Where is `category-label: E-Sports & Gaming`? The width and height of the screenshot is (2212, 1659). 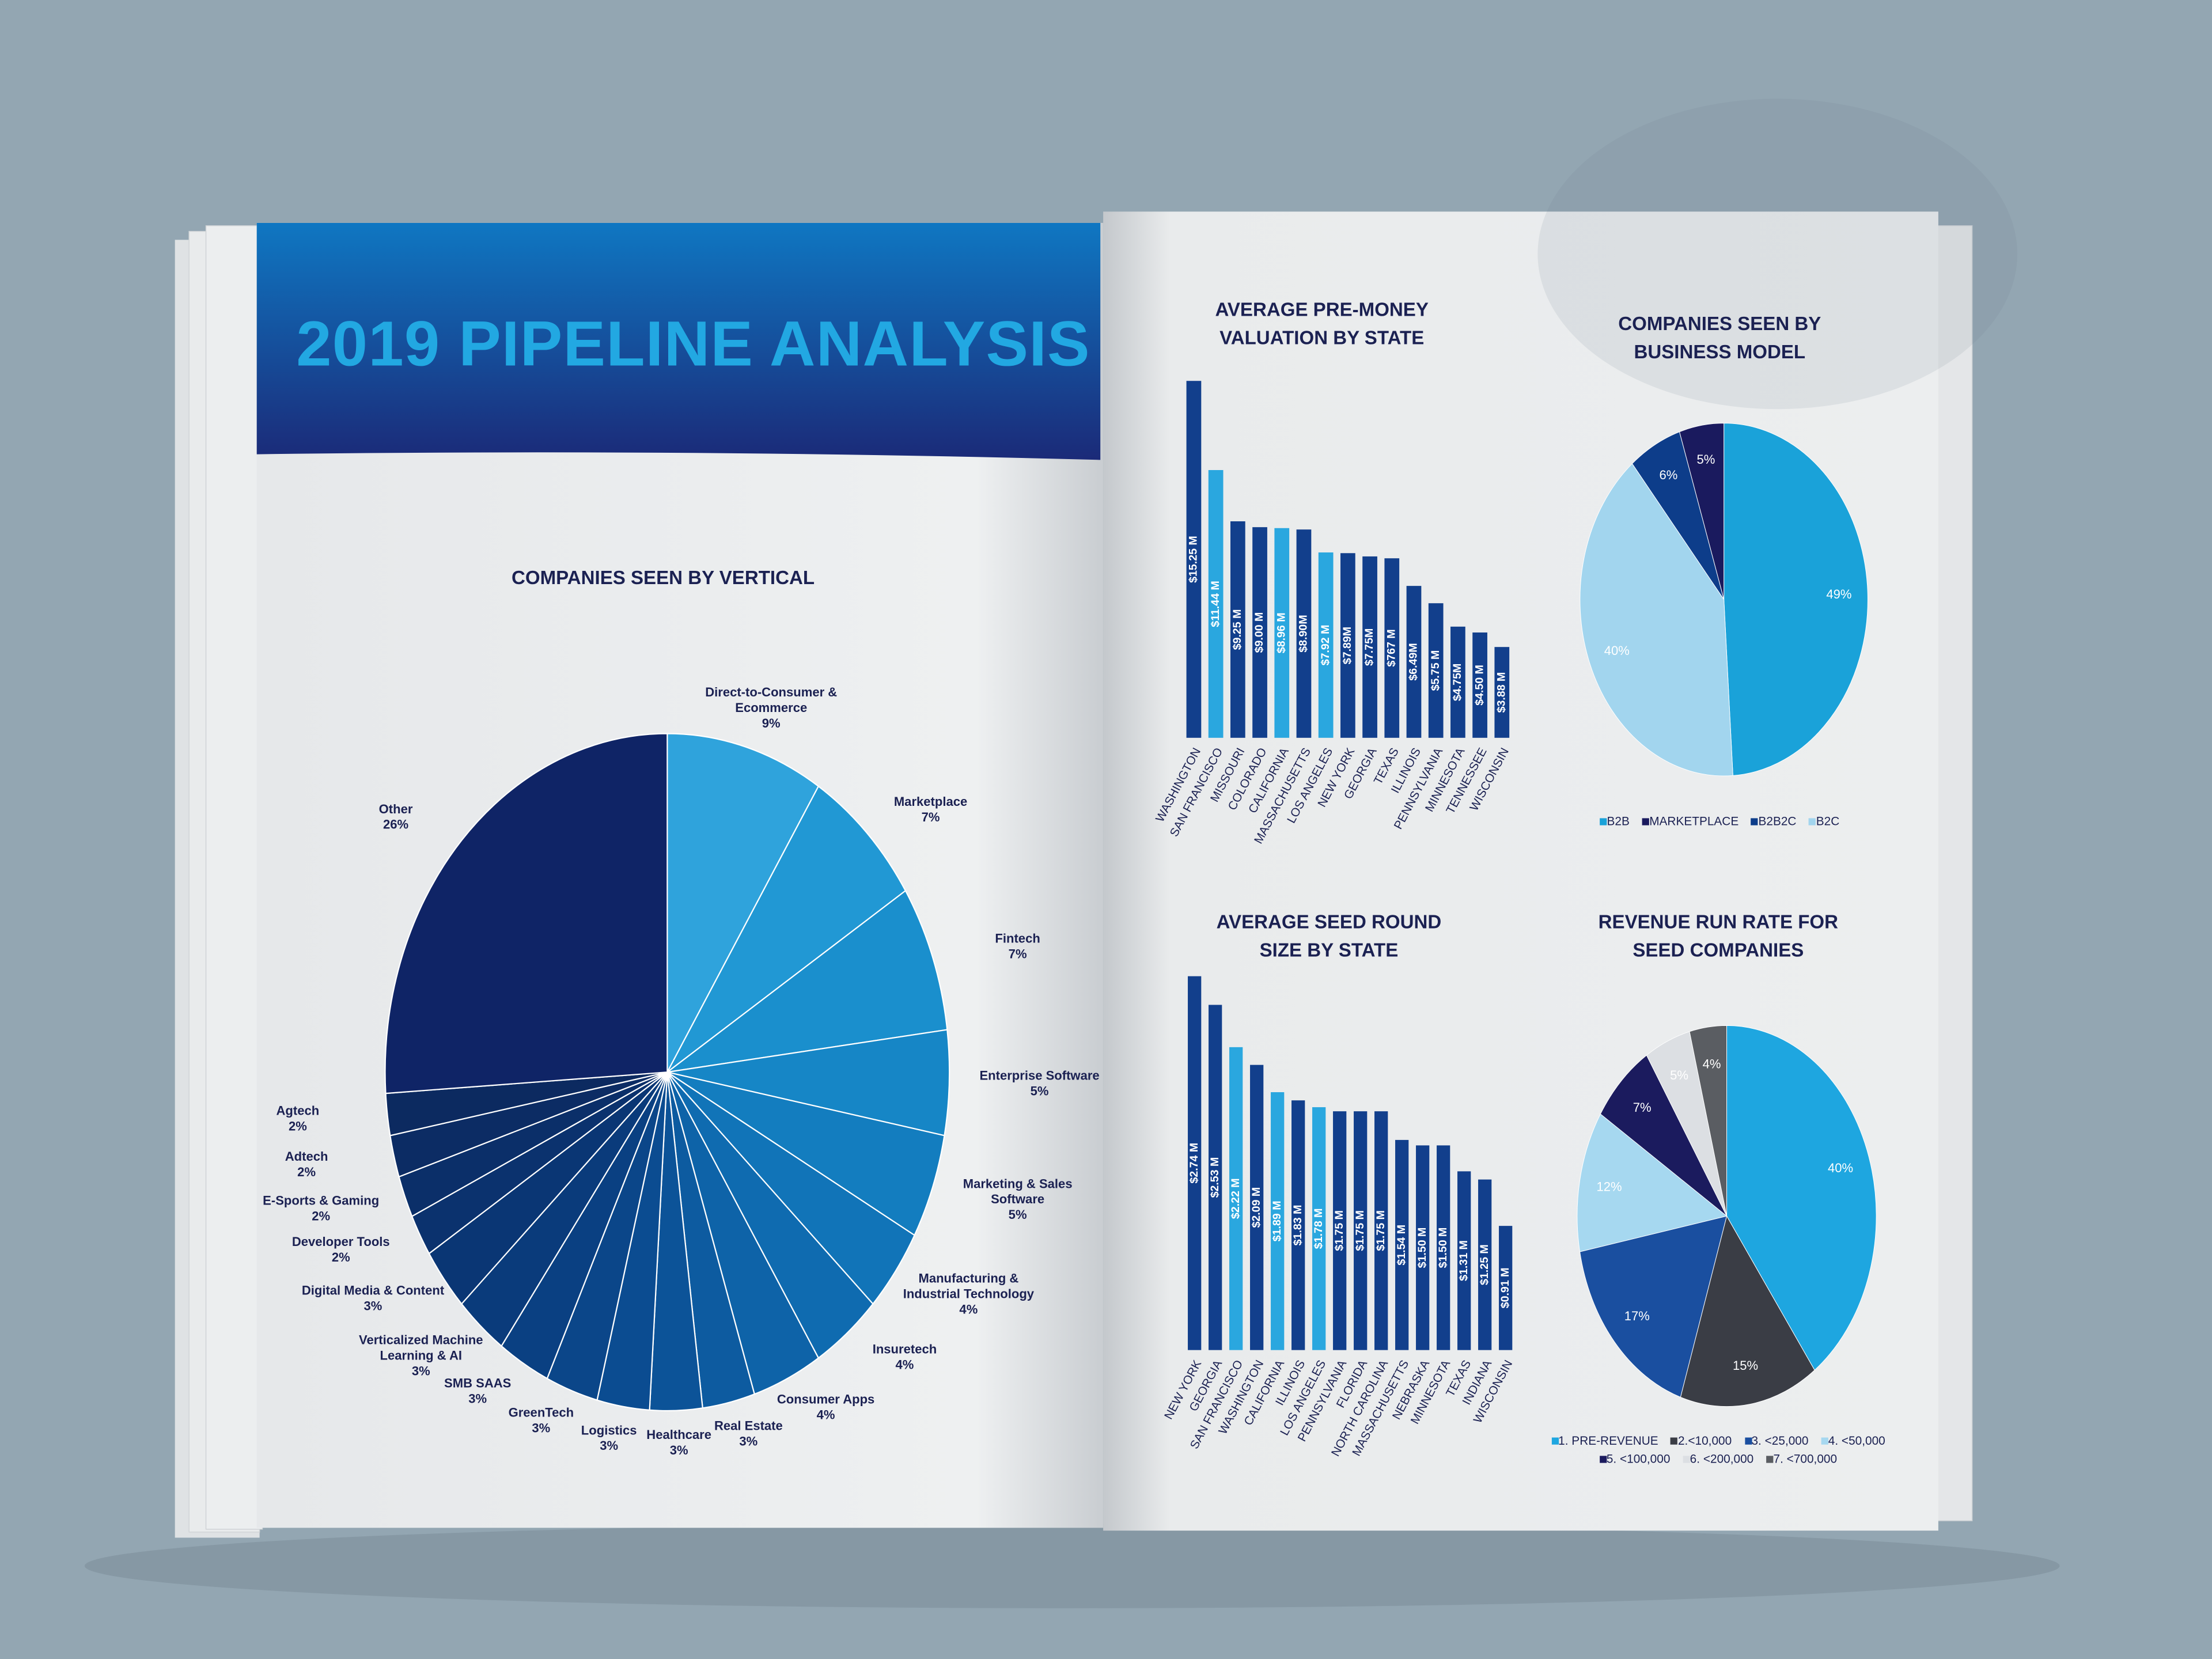 category-label: E-Sports & Gaming is located at coordinates (321, 1200).